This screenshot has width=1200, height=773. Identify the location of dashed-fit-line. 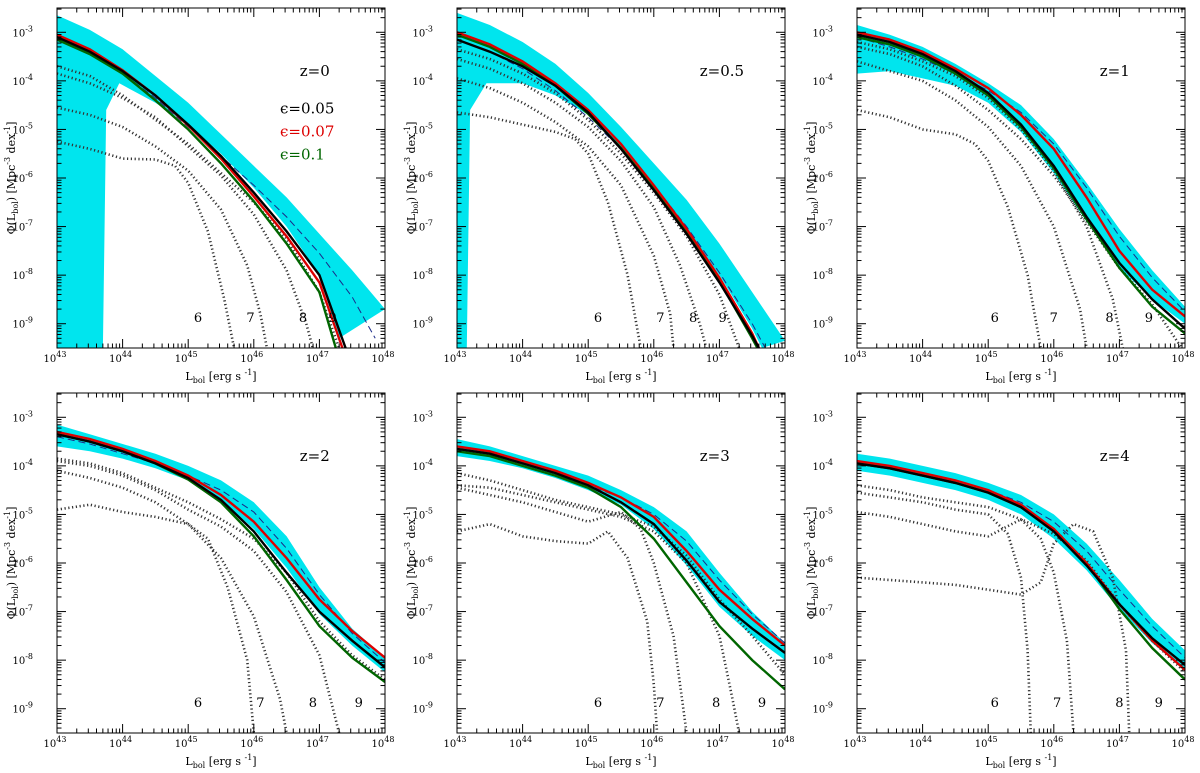
(611, 193).